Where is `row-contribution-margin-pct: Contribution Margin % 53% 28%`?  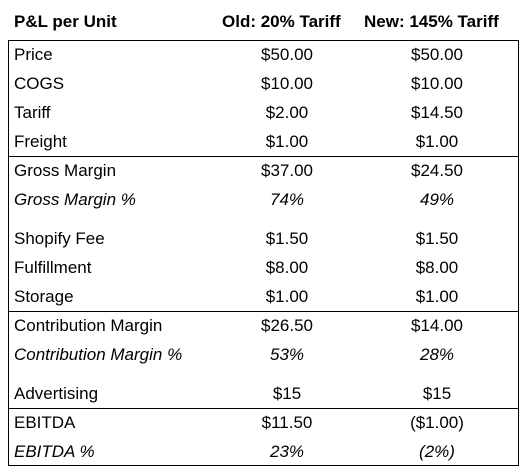
row-contribution-margin-pct: Contribution Margin % 53% 28% is located at coordinates (263, 354).